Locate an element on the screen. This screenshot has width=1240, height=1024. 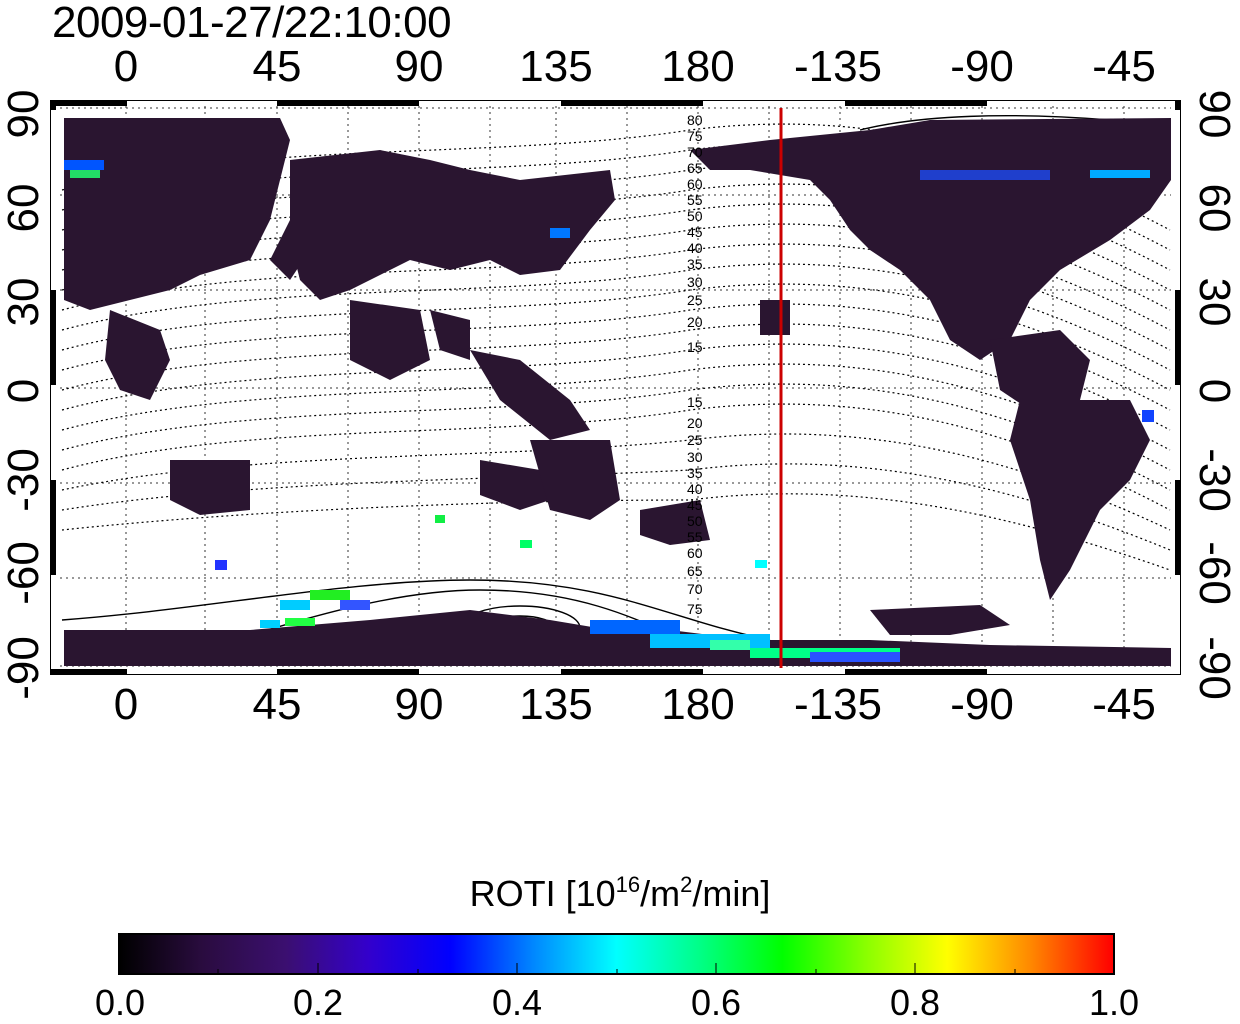
right-latitude-axis: 90 60 30 0 -30 -60 -90 is located at coordinates (1214, 395).